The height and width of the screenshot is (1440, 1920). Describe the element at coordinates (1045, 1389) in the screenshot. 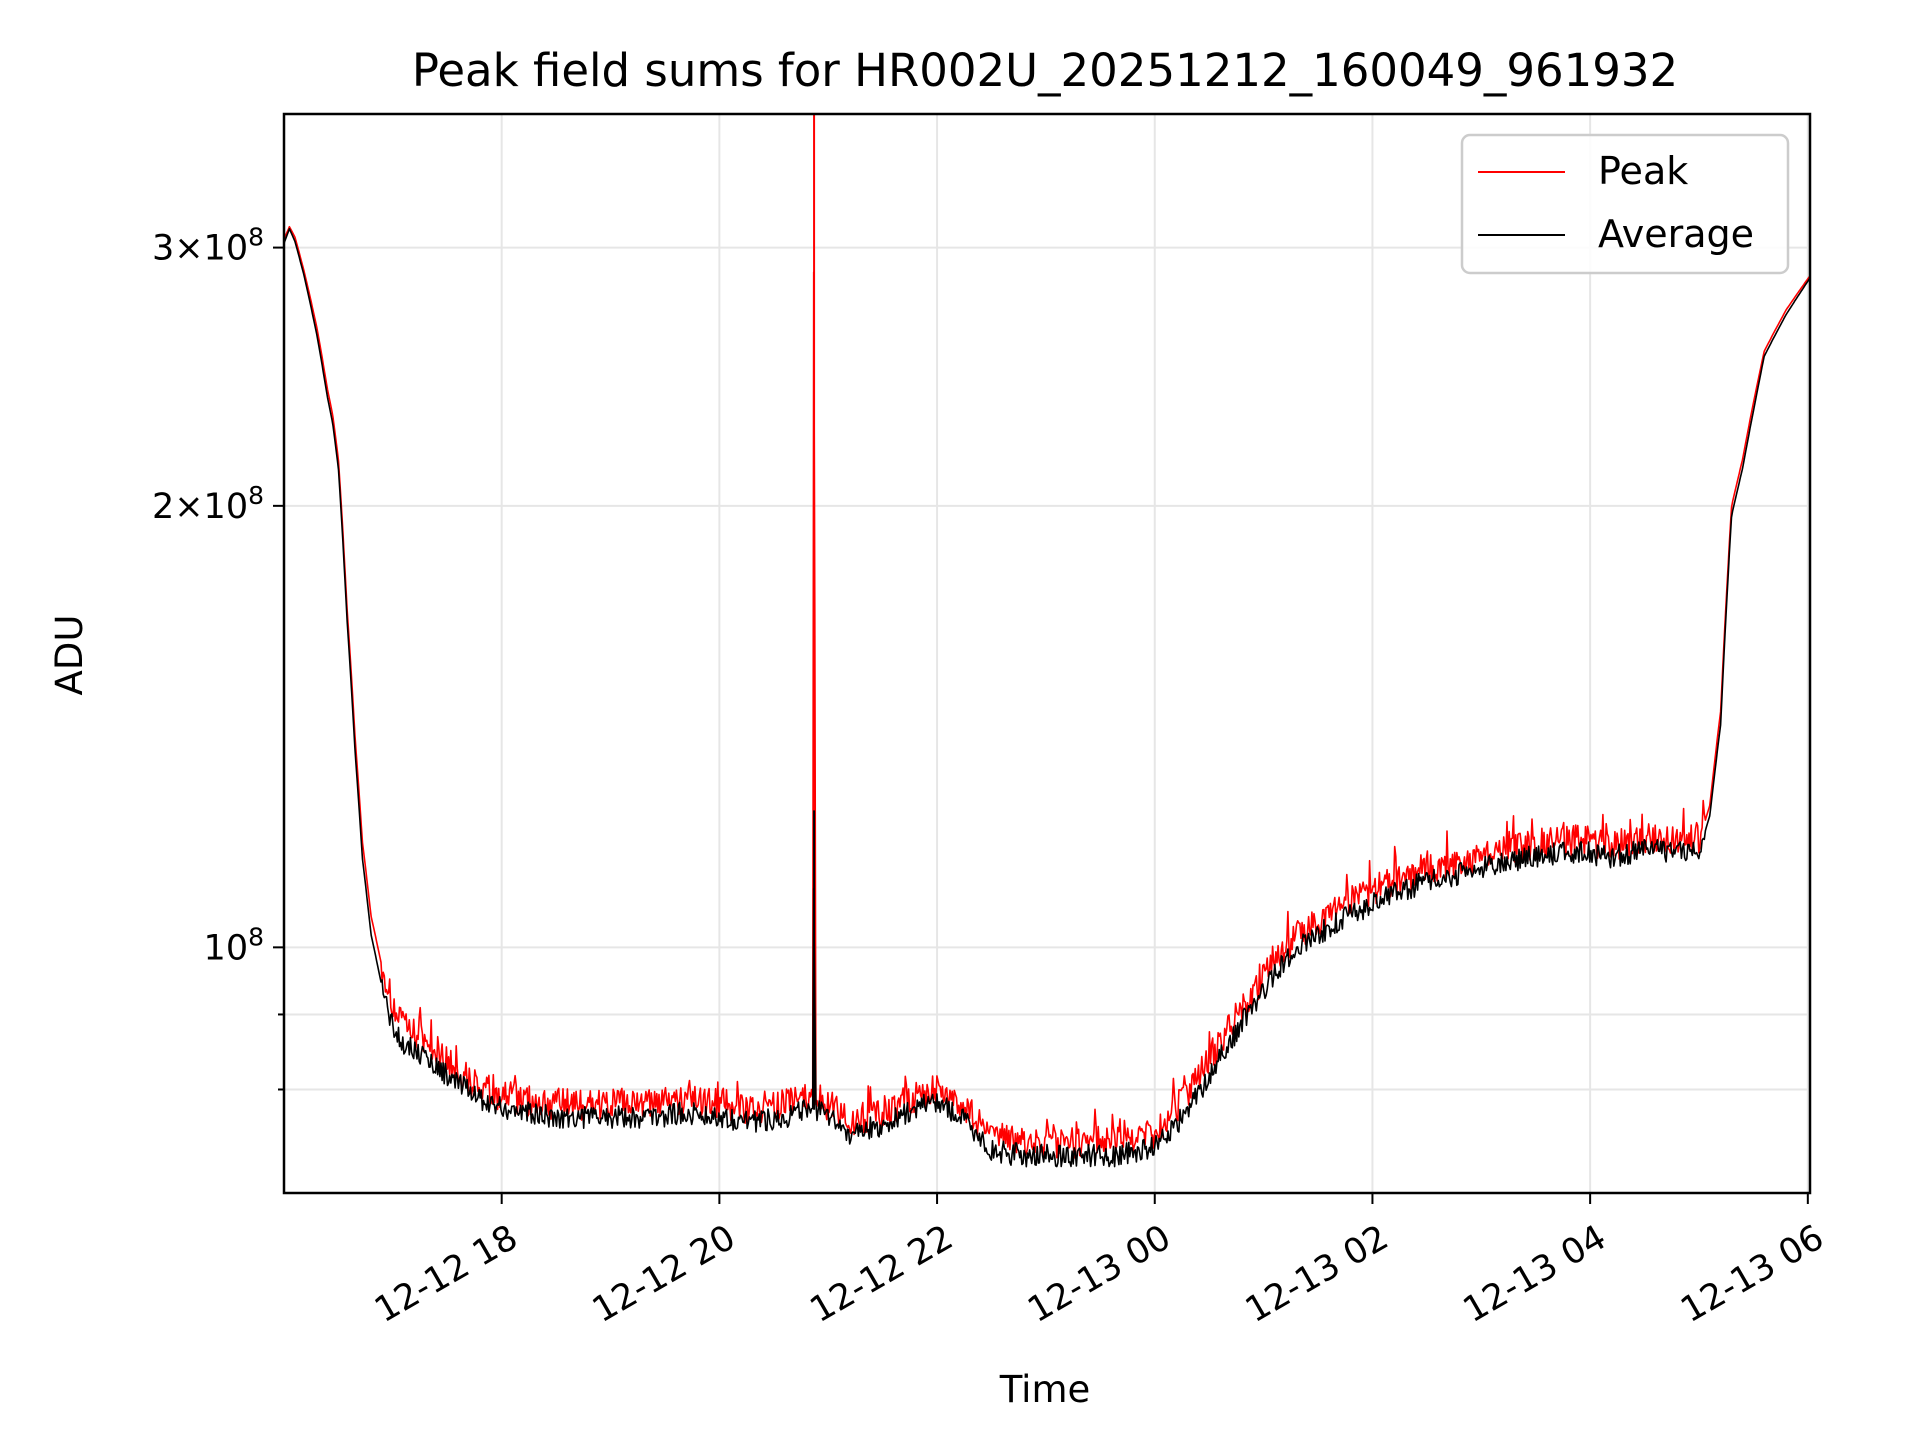

I see `x-axis-label: Time` at that location.